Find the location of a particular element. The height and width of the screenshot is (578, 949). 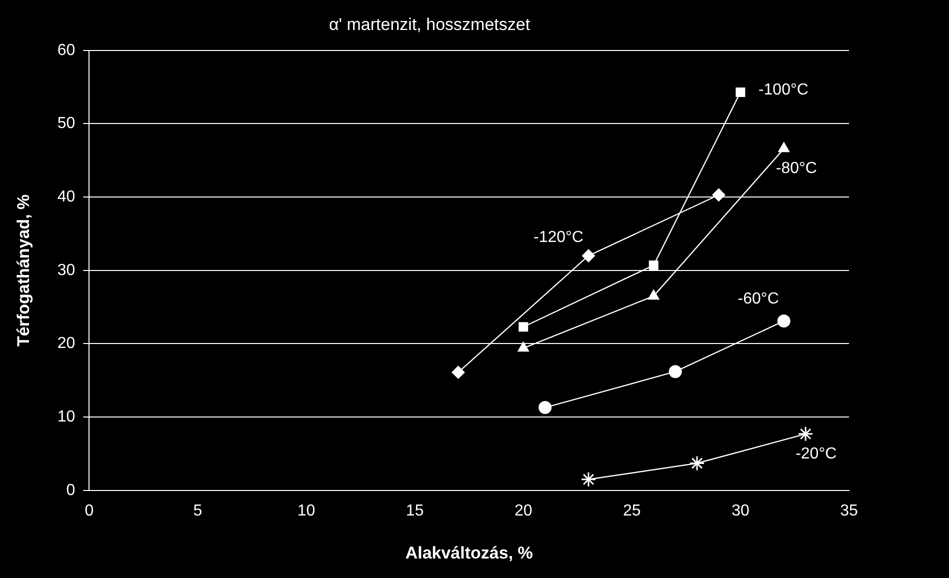

y-tick-label: 50 is located at coordinates (66, 123).